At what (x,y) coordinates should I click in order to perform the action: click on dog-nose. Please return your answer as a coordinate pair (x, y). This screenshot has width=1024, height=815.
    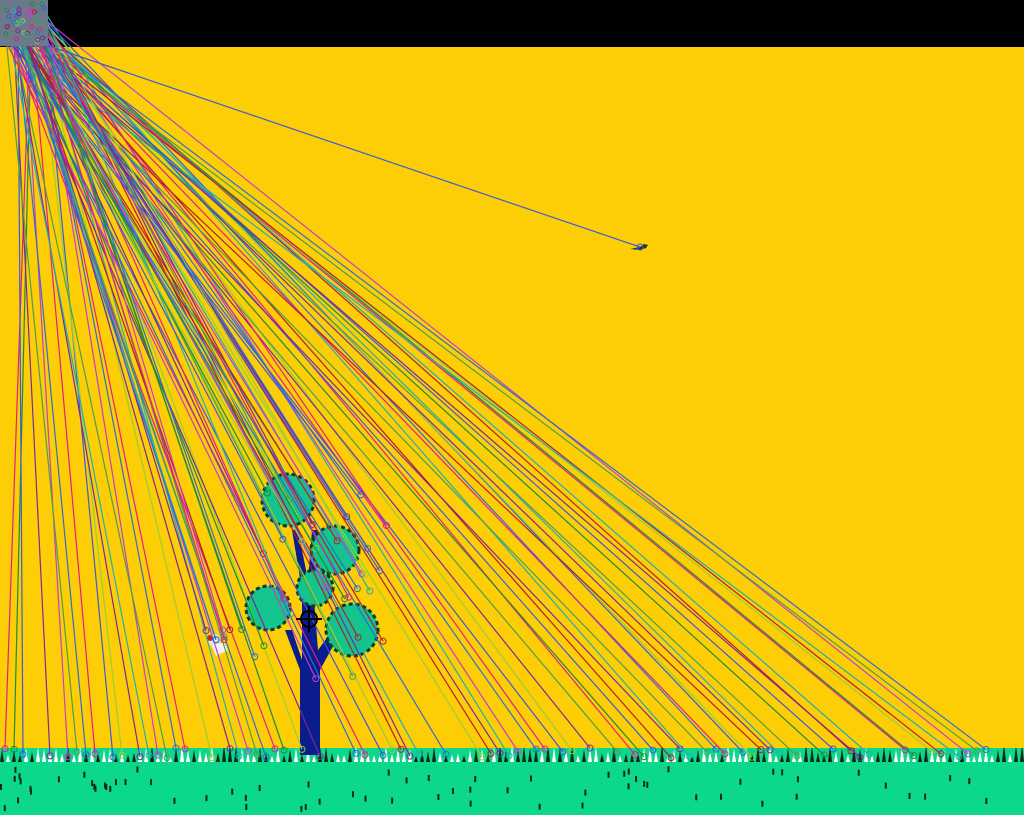
    Looking at the image, I should click on (210, 638).